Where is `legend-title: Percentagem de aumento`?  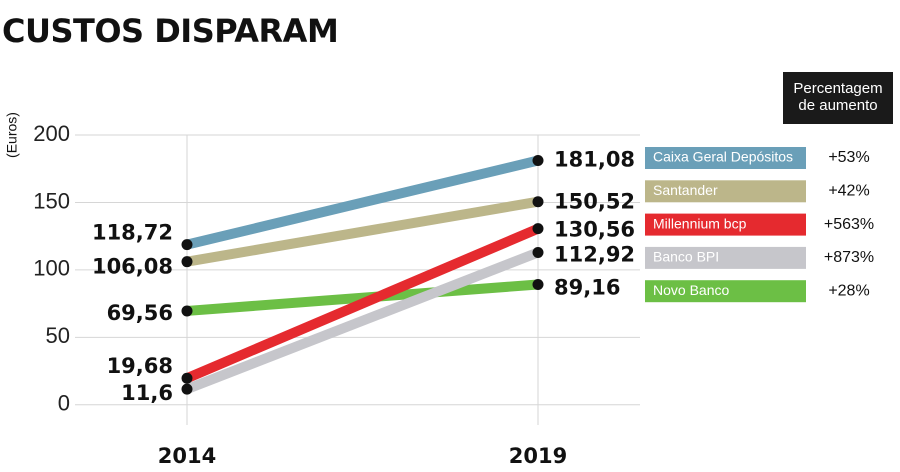 legend-title: Percentagem de aumento is located at coordinates (837, 97).